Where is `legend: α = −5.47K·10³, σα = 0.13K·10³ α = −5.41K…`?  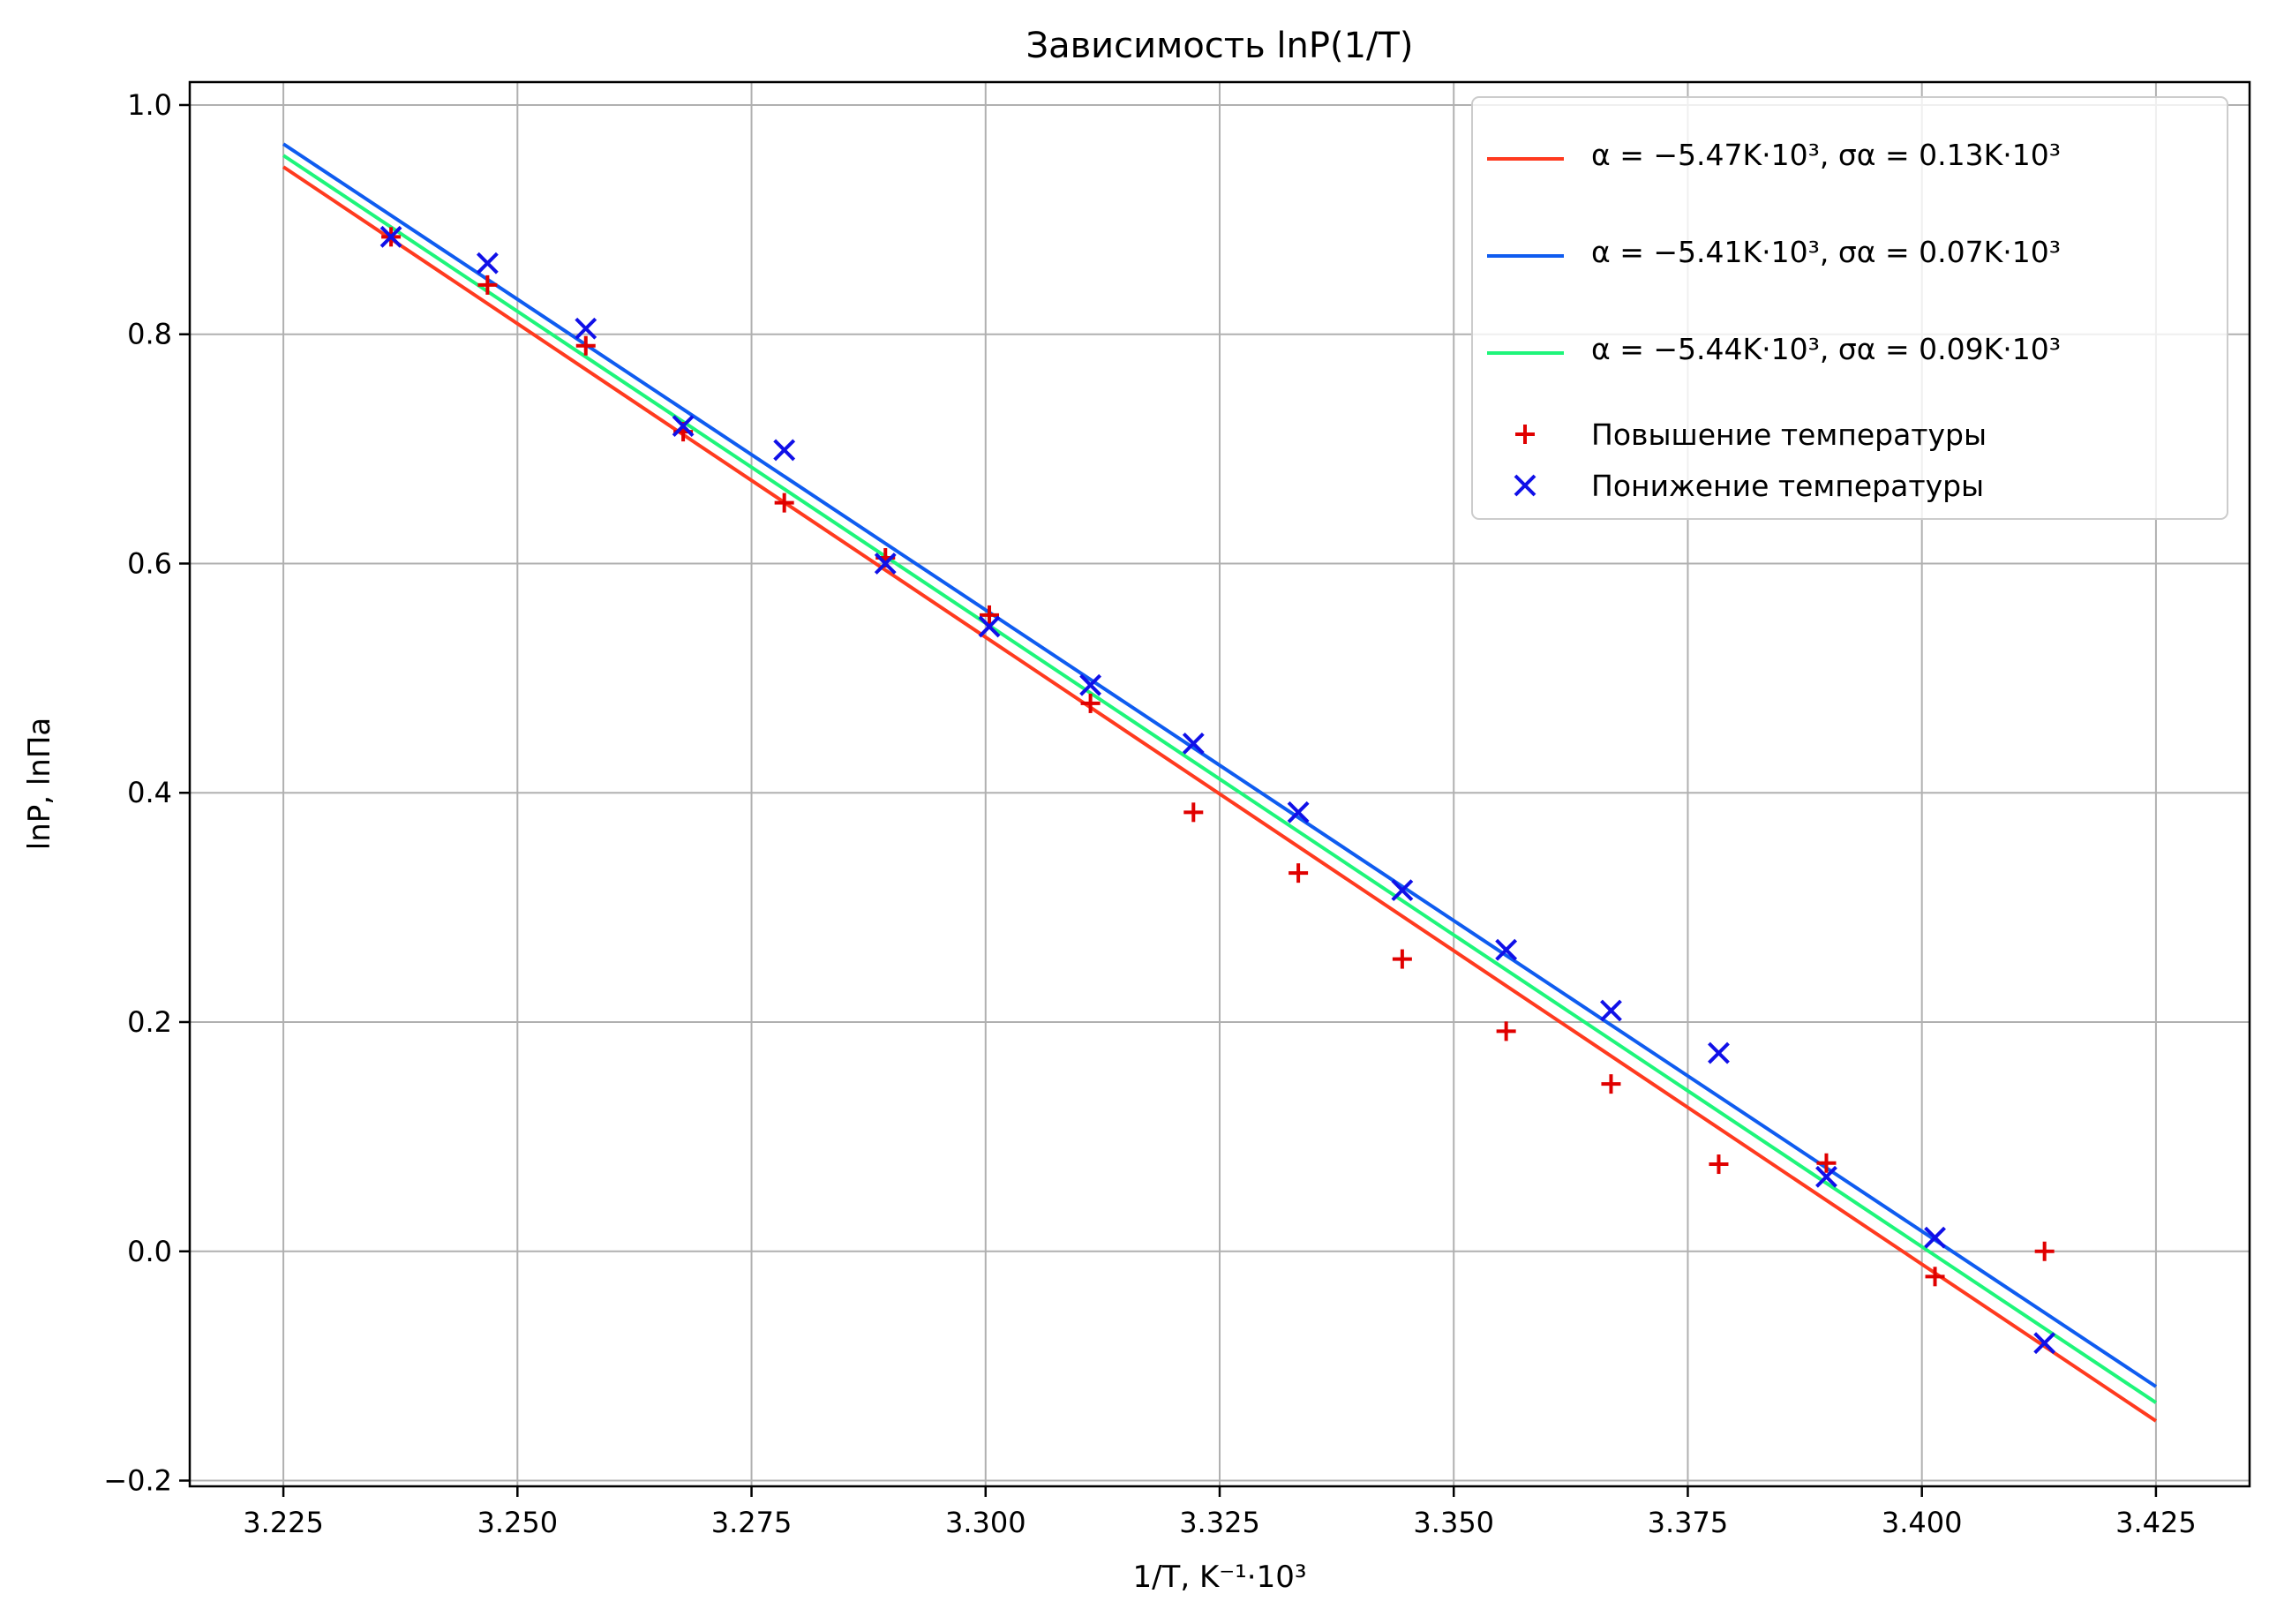 legend: α = −5.47K·10³, σα = 0.13K·10³ α = −5.41K… is located at coordinates (1849, 308).